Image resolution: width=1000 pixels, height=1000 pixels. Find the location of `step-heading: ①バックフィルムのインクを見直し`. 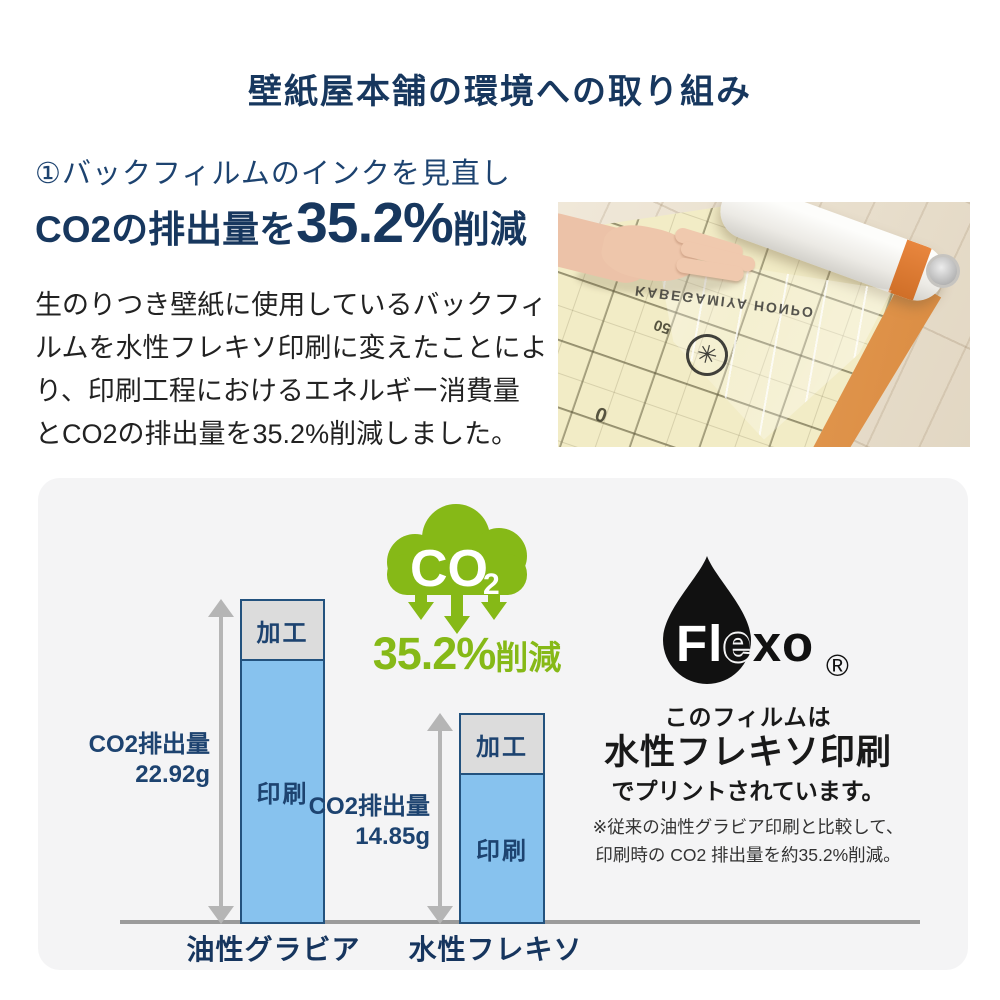

step-heading: ①バックフィルムのインクを見直し is located at coordinates (273, 174).